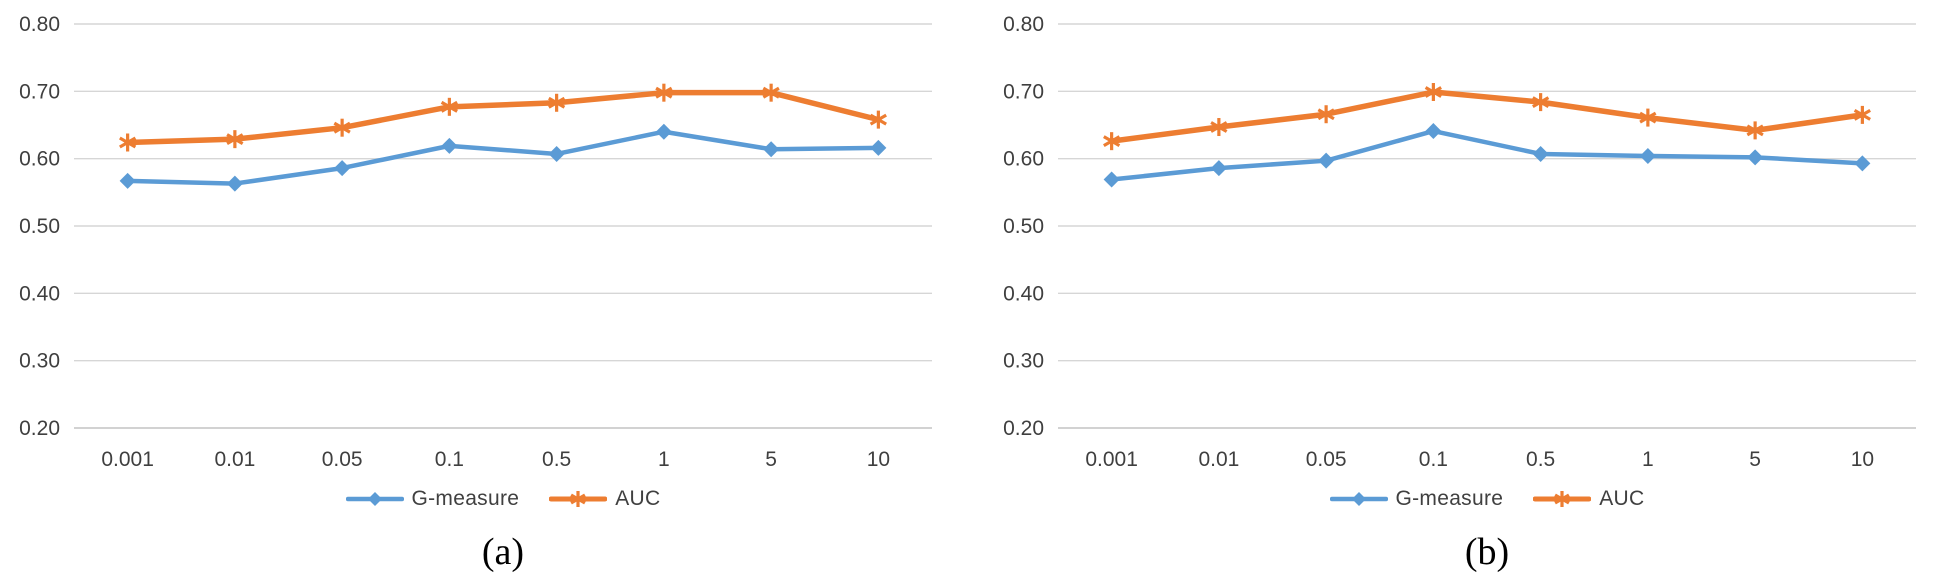 The image size is (1944, 588). I want to click on chart-a-legend: G-measure AUC, so click(503, 499).